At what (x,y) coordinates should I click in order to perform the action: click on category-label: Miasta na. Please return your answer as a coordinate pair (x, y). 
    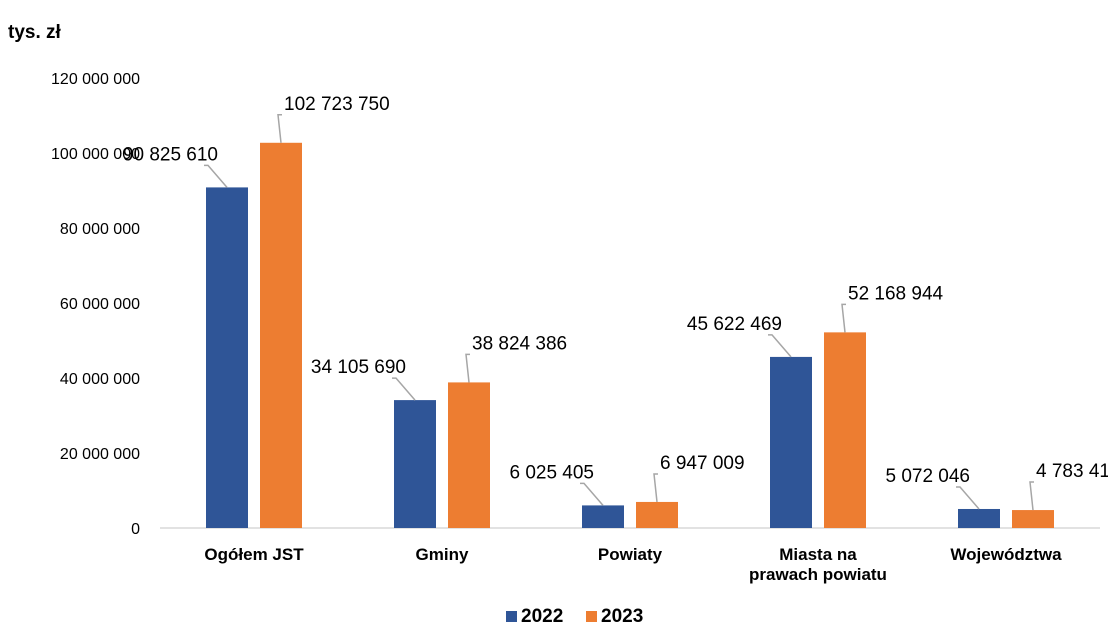
    Looking at the image, I should click on (818, 554).